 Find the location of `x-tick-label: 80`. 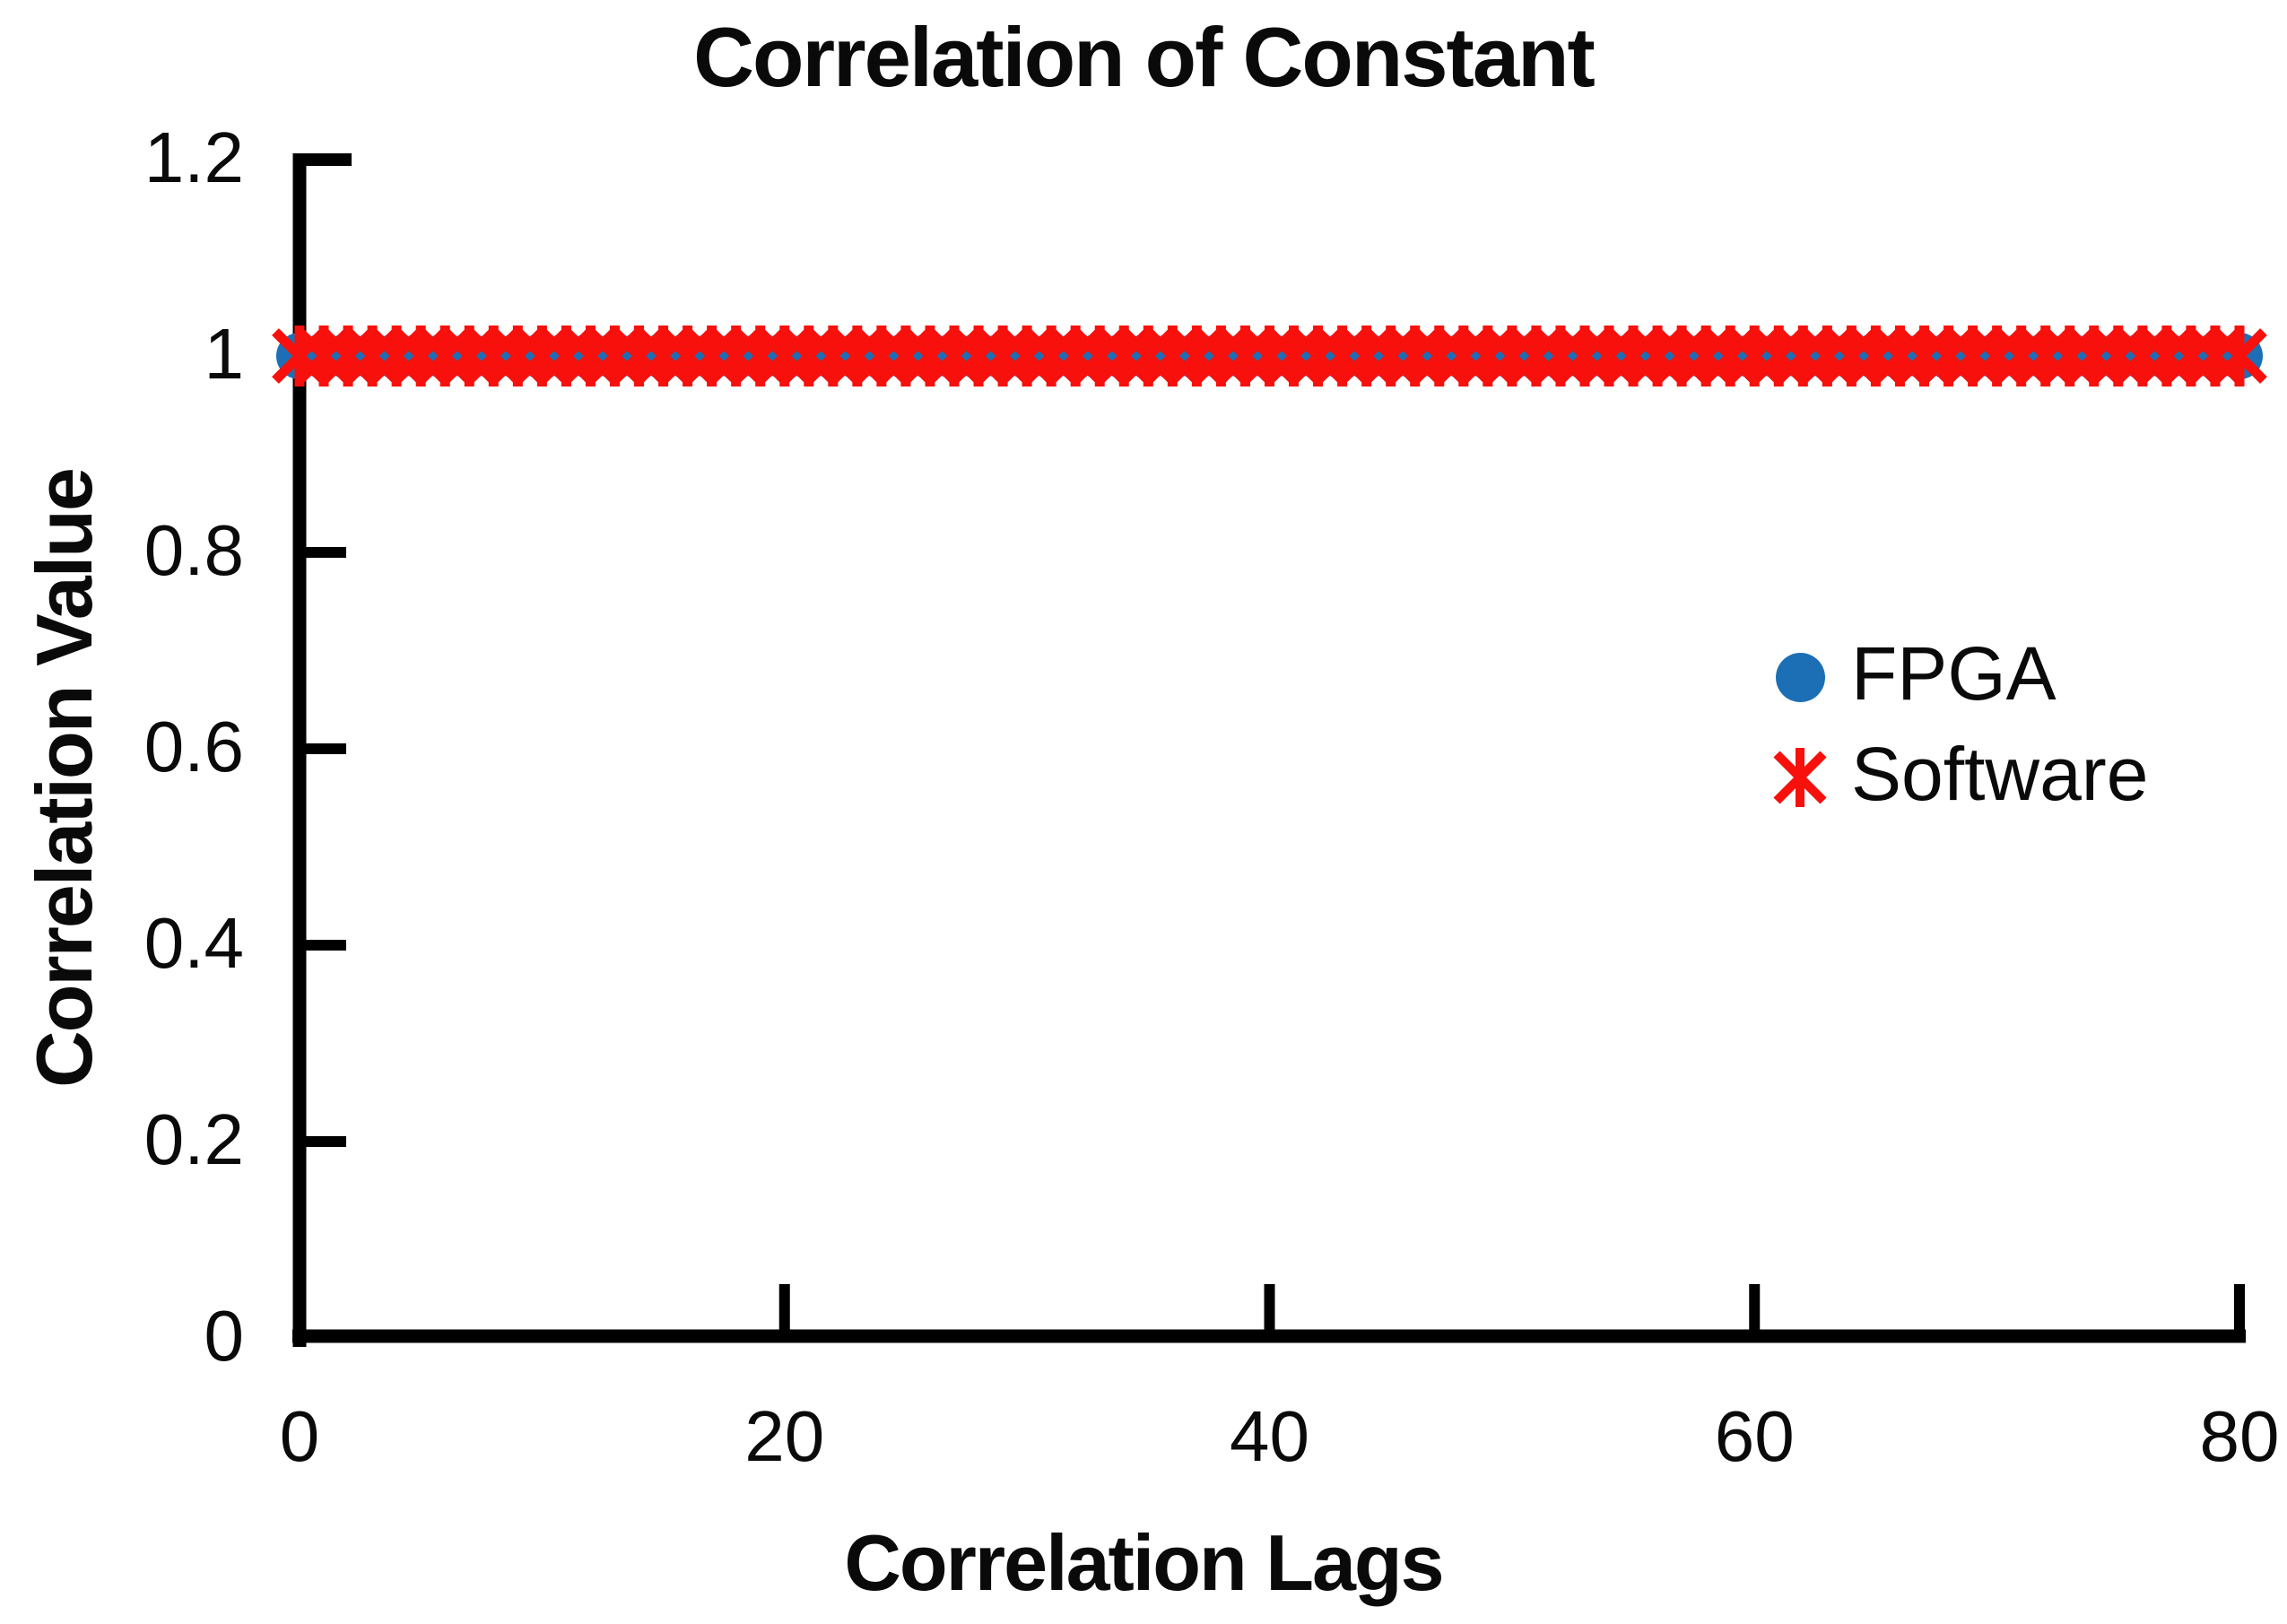

x-tick-label: 80 is located at coordinates (2239, 1436).